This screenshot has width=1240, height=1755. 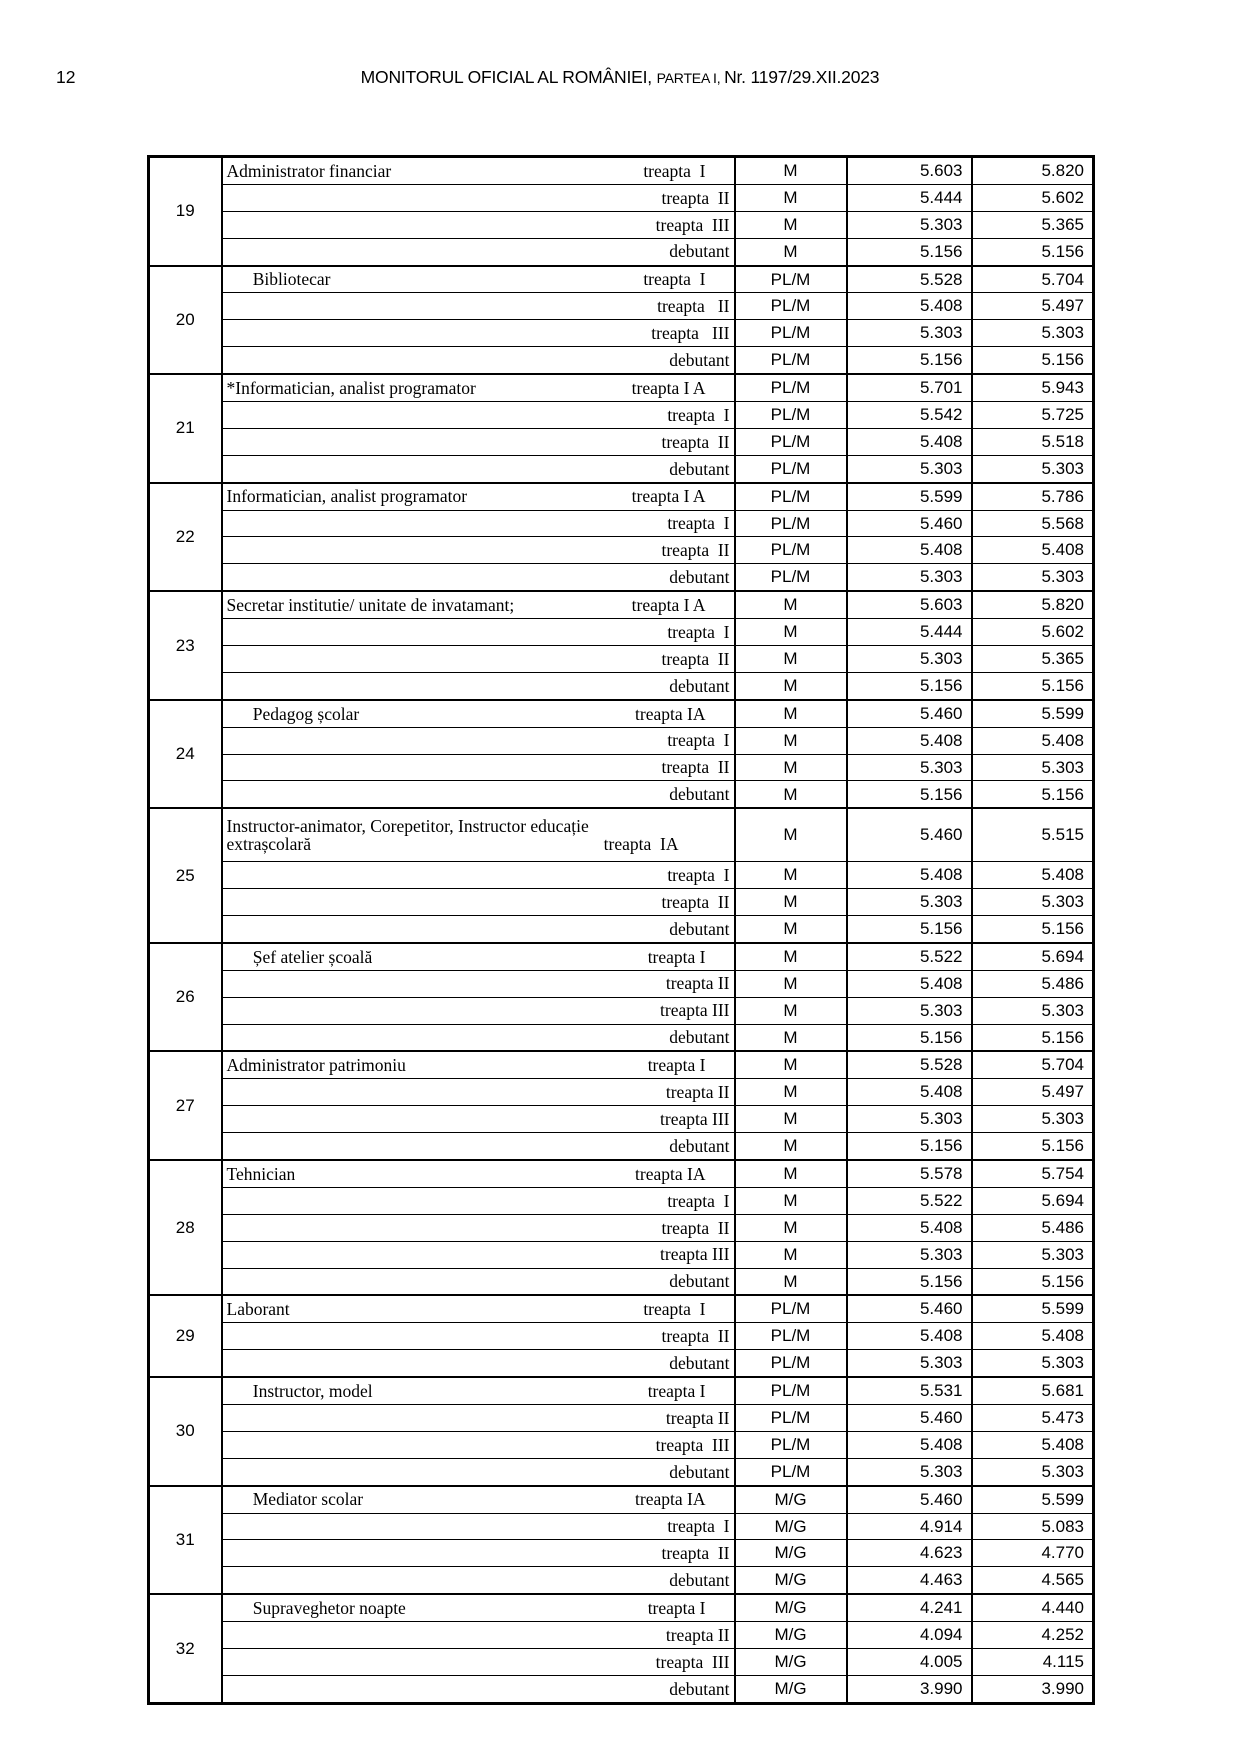 What do you see at coordinates (1032, 170) in the screenshot?
I see `salary-value-2: 5.820` at bounding box center [1032, 170].